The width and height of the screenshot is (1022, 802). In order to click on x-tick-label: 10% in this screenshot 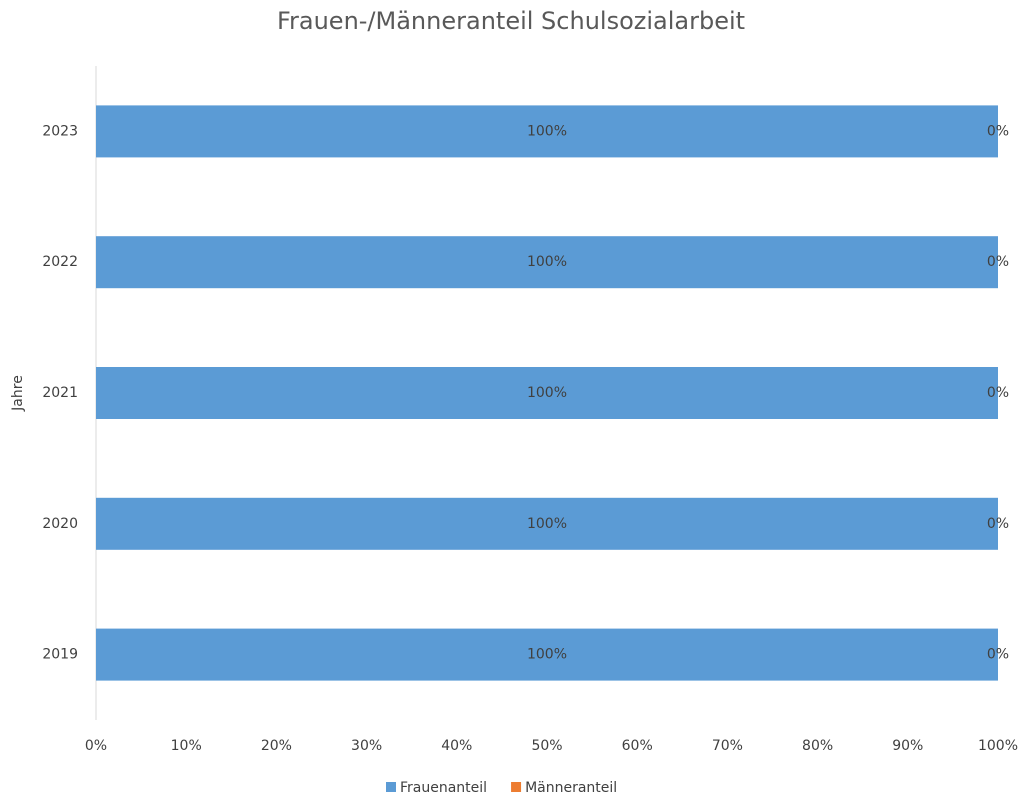, I will do `click(186, 746)`.